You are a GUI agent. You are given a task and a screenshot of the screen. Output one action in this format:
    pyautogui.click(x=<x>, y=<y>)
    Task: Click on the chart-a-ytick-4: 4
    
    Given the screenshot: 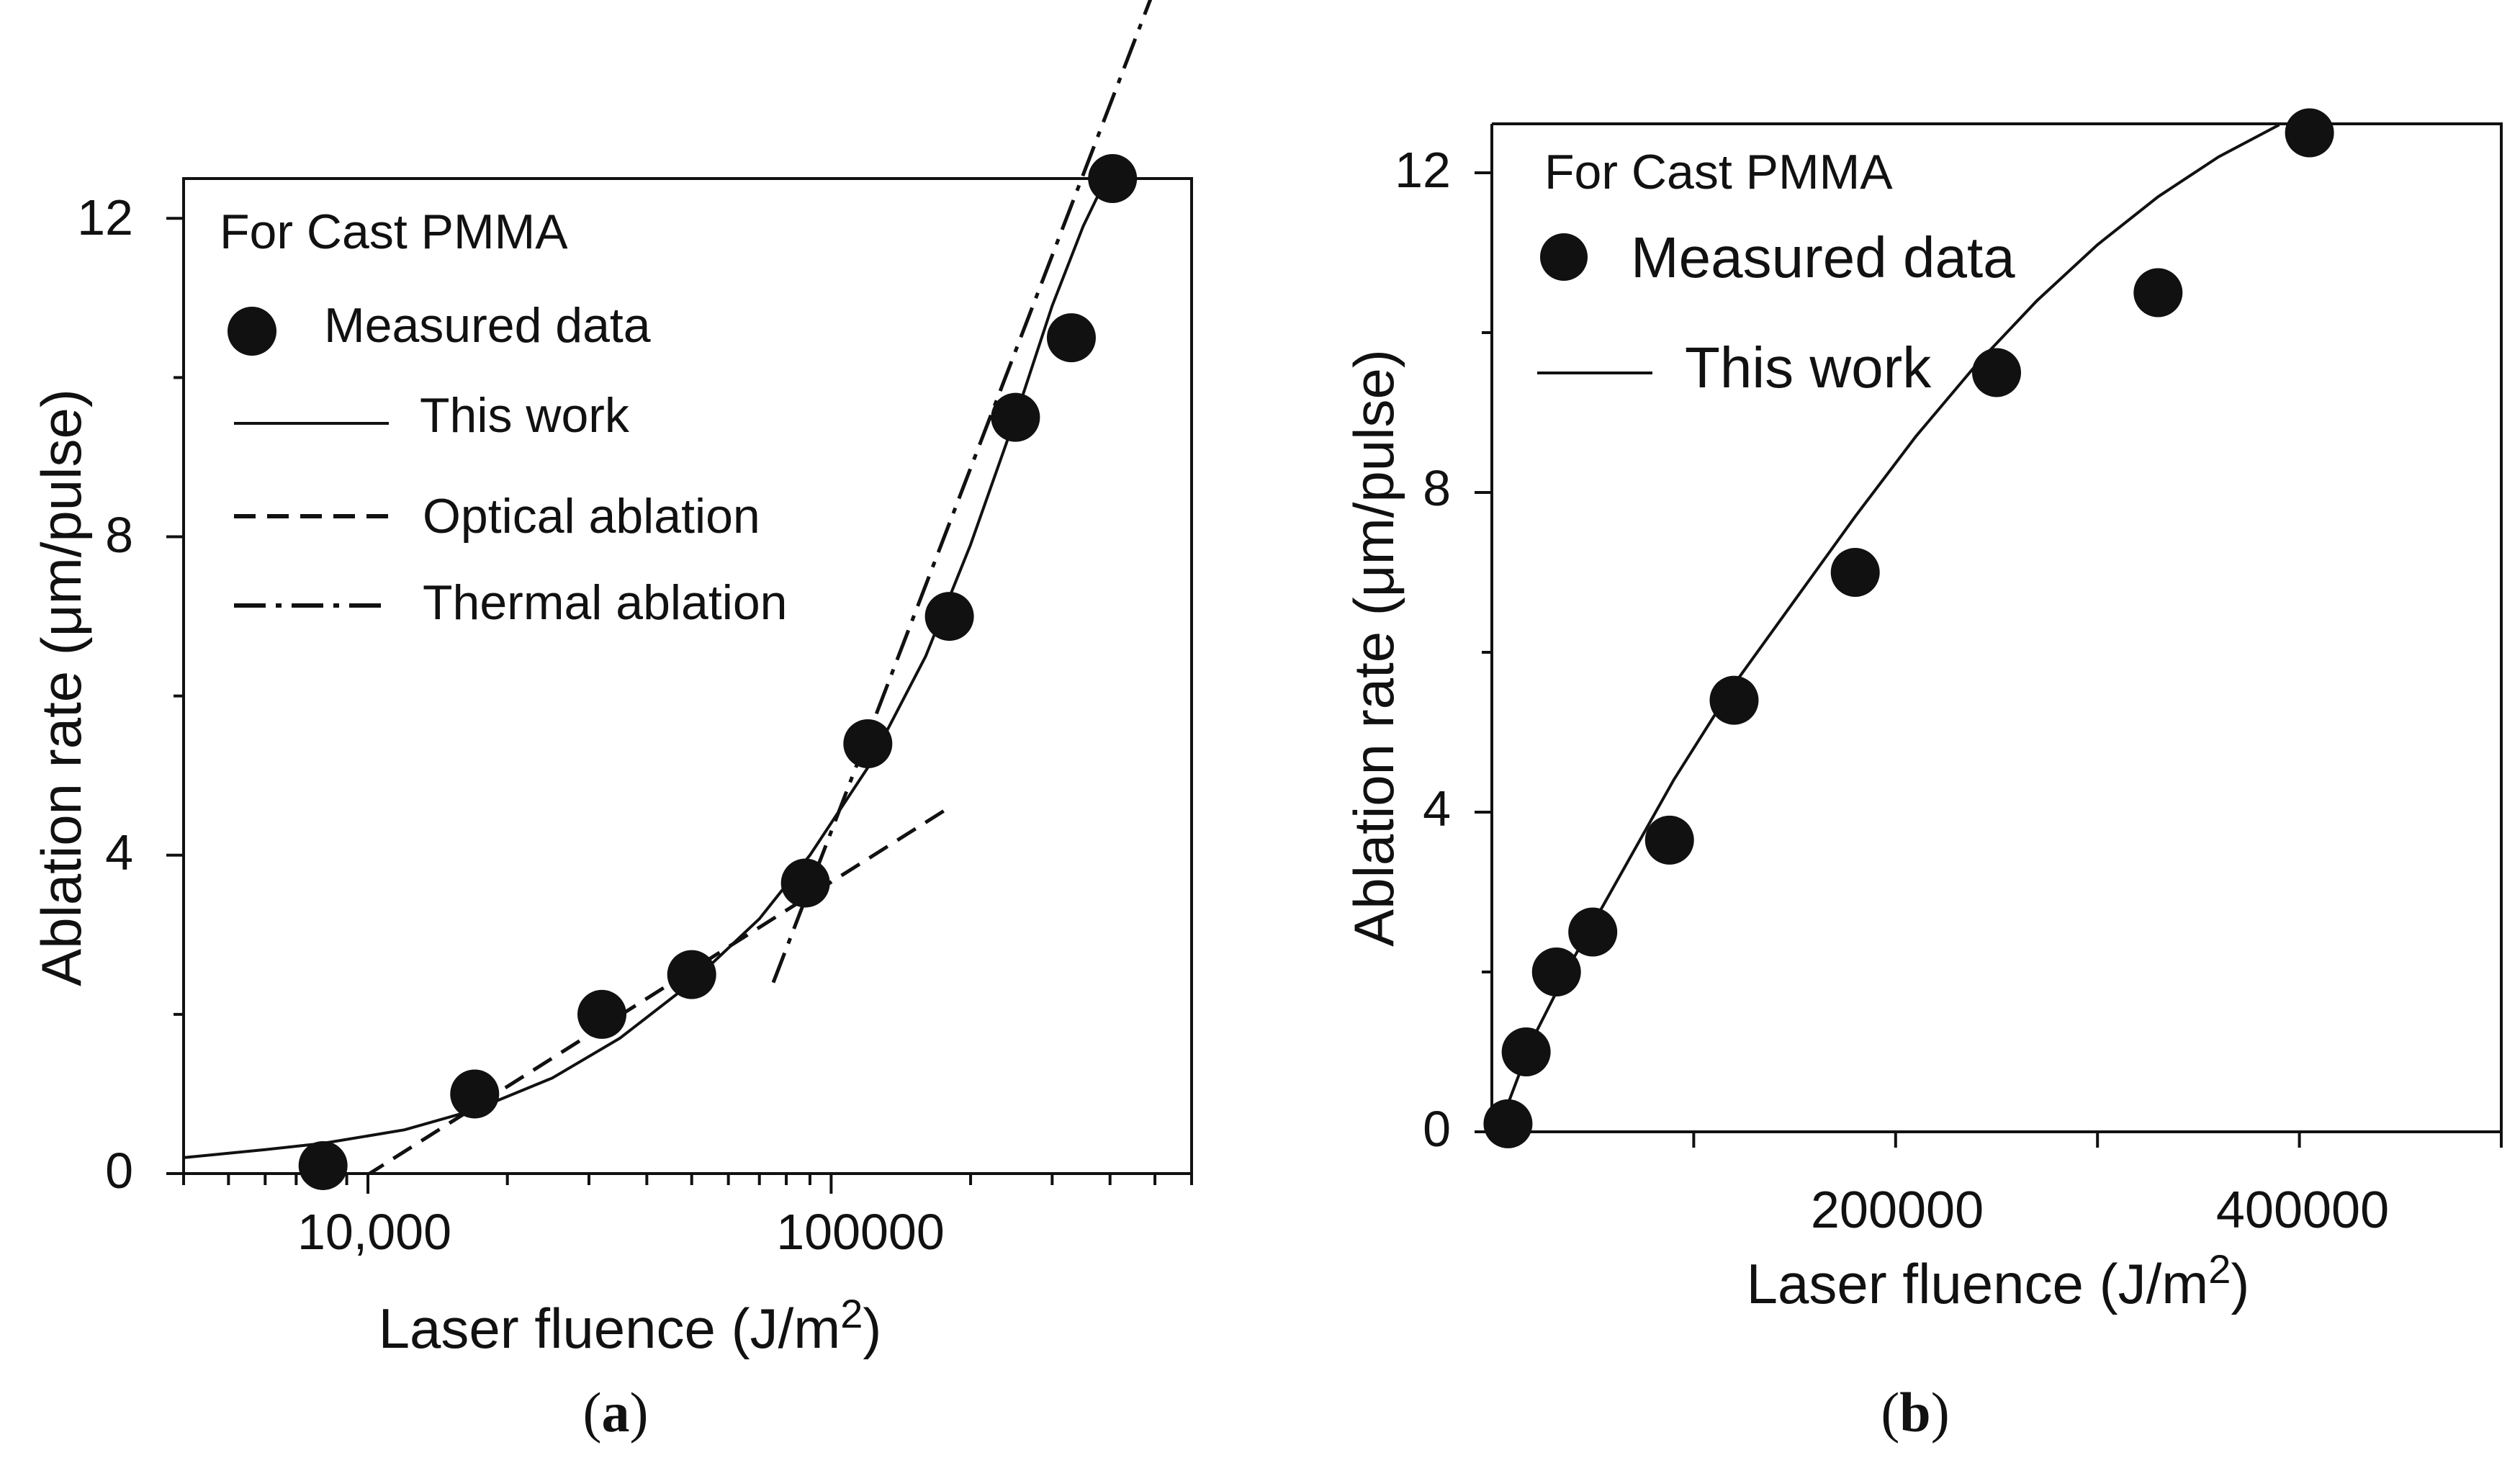 What is the action you would take?
    pyautogui.click(x=119, y=853)
    